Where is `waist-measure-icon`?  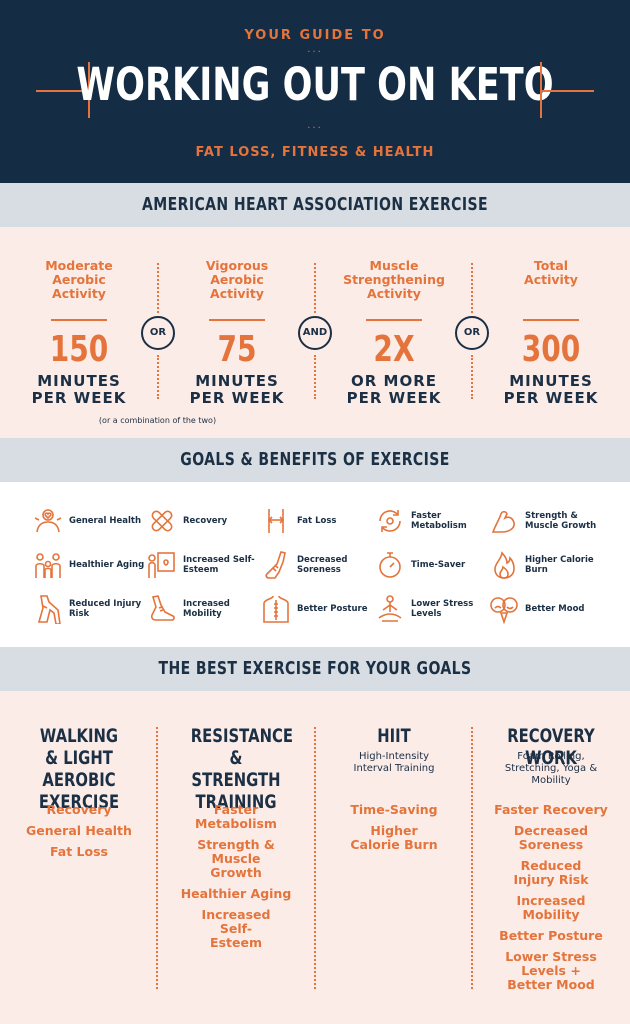
waist-measure-icon is located at coordinates (276, 521).